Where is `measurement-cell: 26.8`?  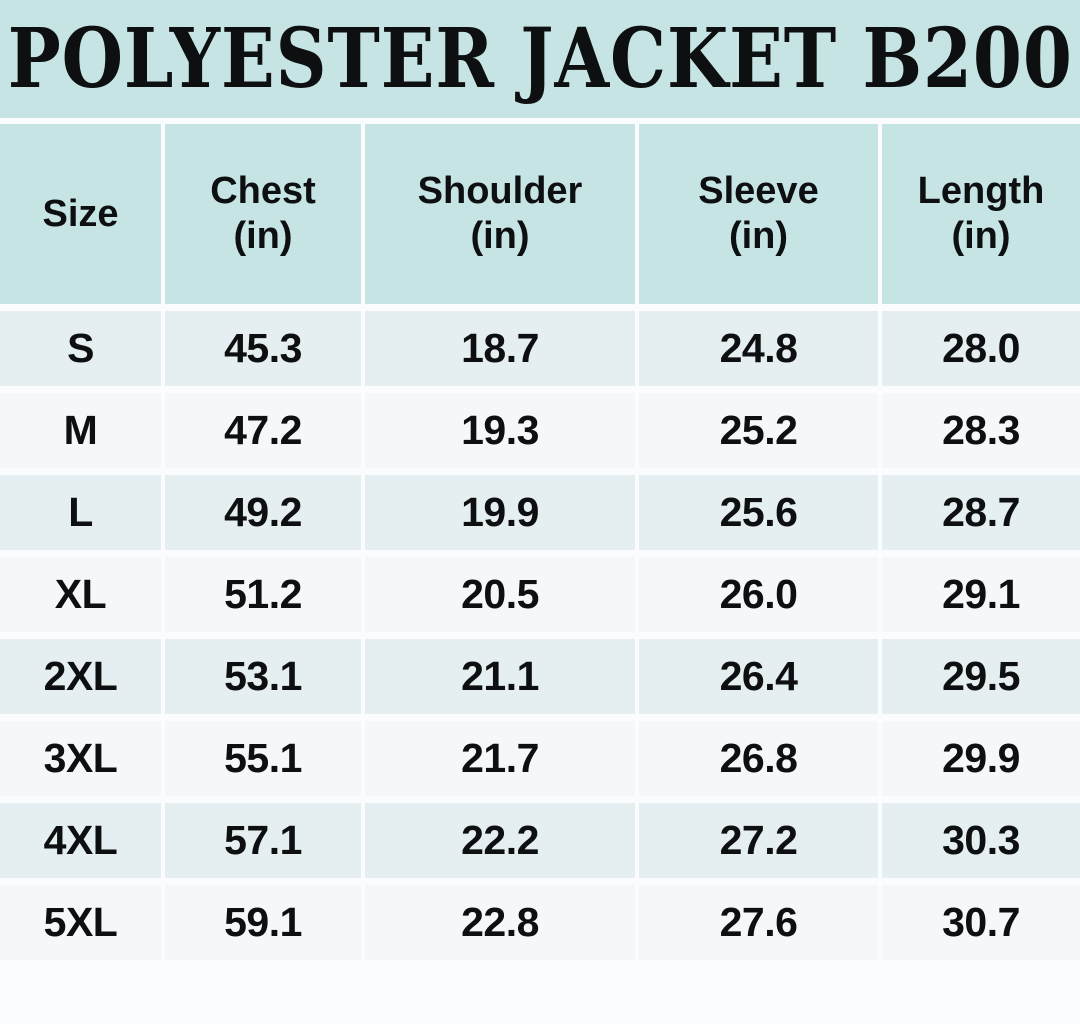 measurement-cell: 26.8 is located at coordinates (758, 758).